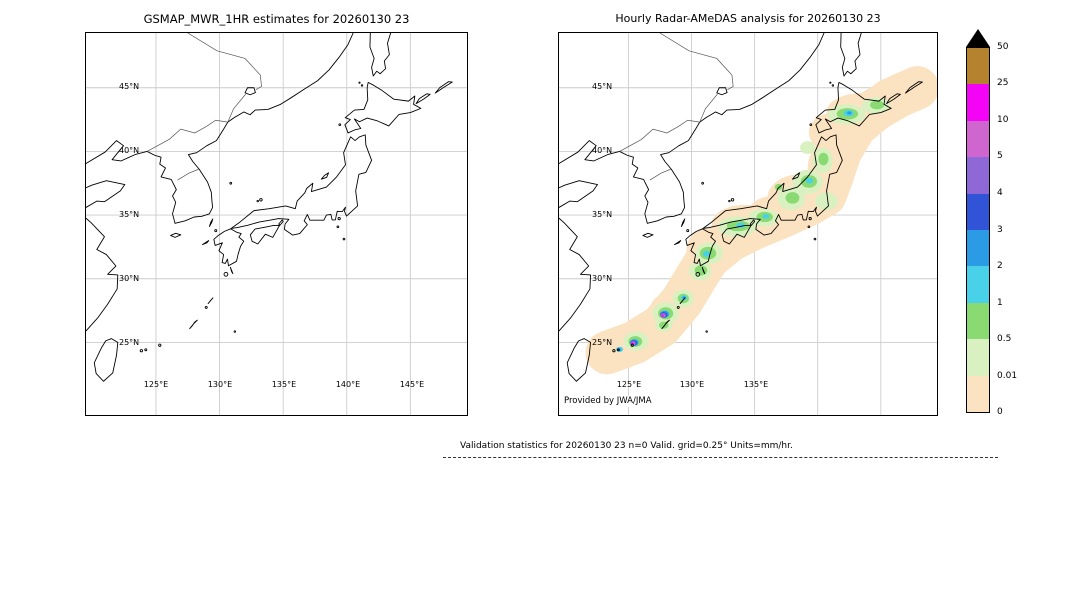 The image size is (1080, 612). Describe the element at coordinates (1007, 376) in the screenshot. I see `colorbar-tick-label: 0.01` at that location.